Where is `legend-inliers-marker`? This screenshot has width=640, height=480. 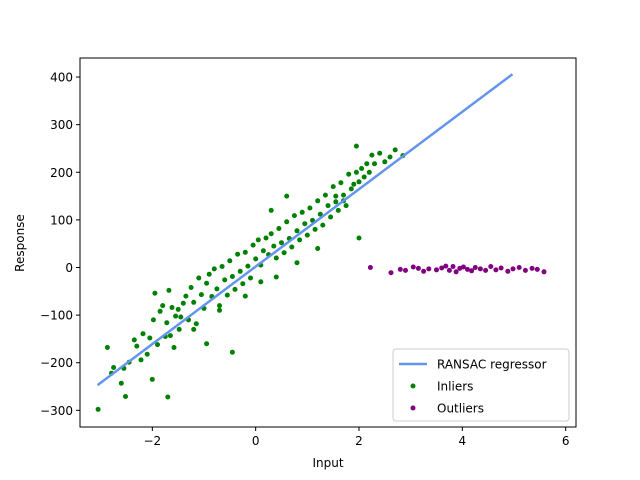 legend-inliers-marker is located at coordinates (413, 386).